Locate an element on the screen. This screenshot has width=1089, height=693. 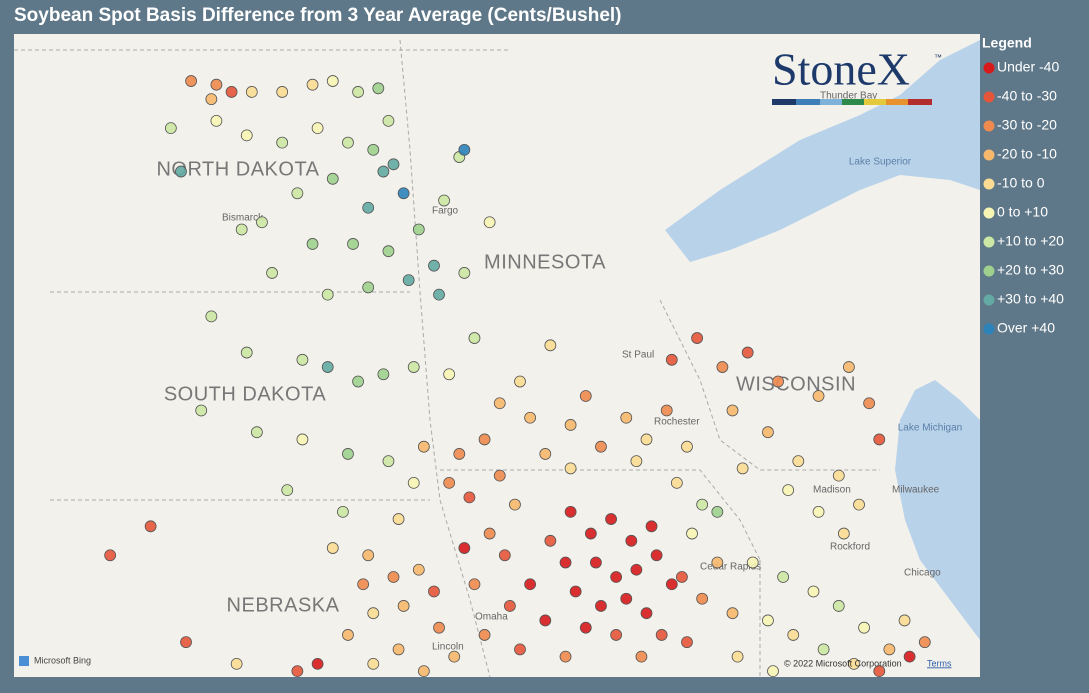
city-label: Milwaukee is located at coordinates (916, 490).